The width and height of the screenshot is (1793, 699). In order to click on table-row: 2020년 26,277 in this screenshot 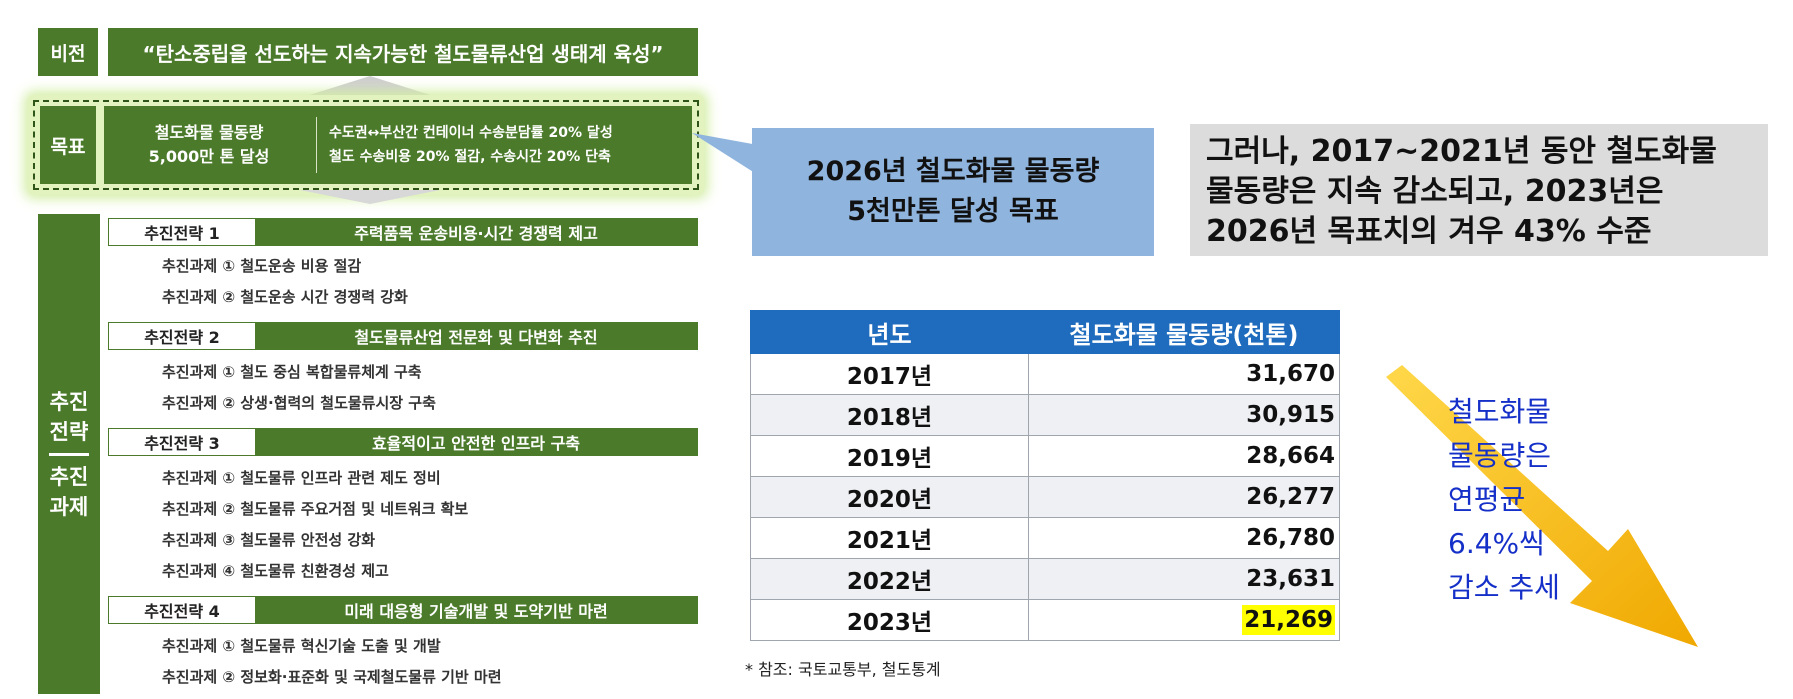, I will do `click(1045, 497)`.